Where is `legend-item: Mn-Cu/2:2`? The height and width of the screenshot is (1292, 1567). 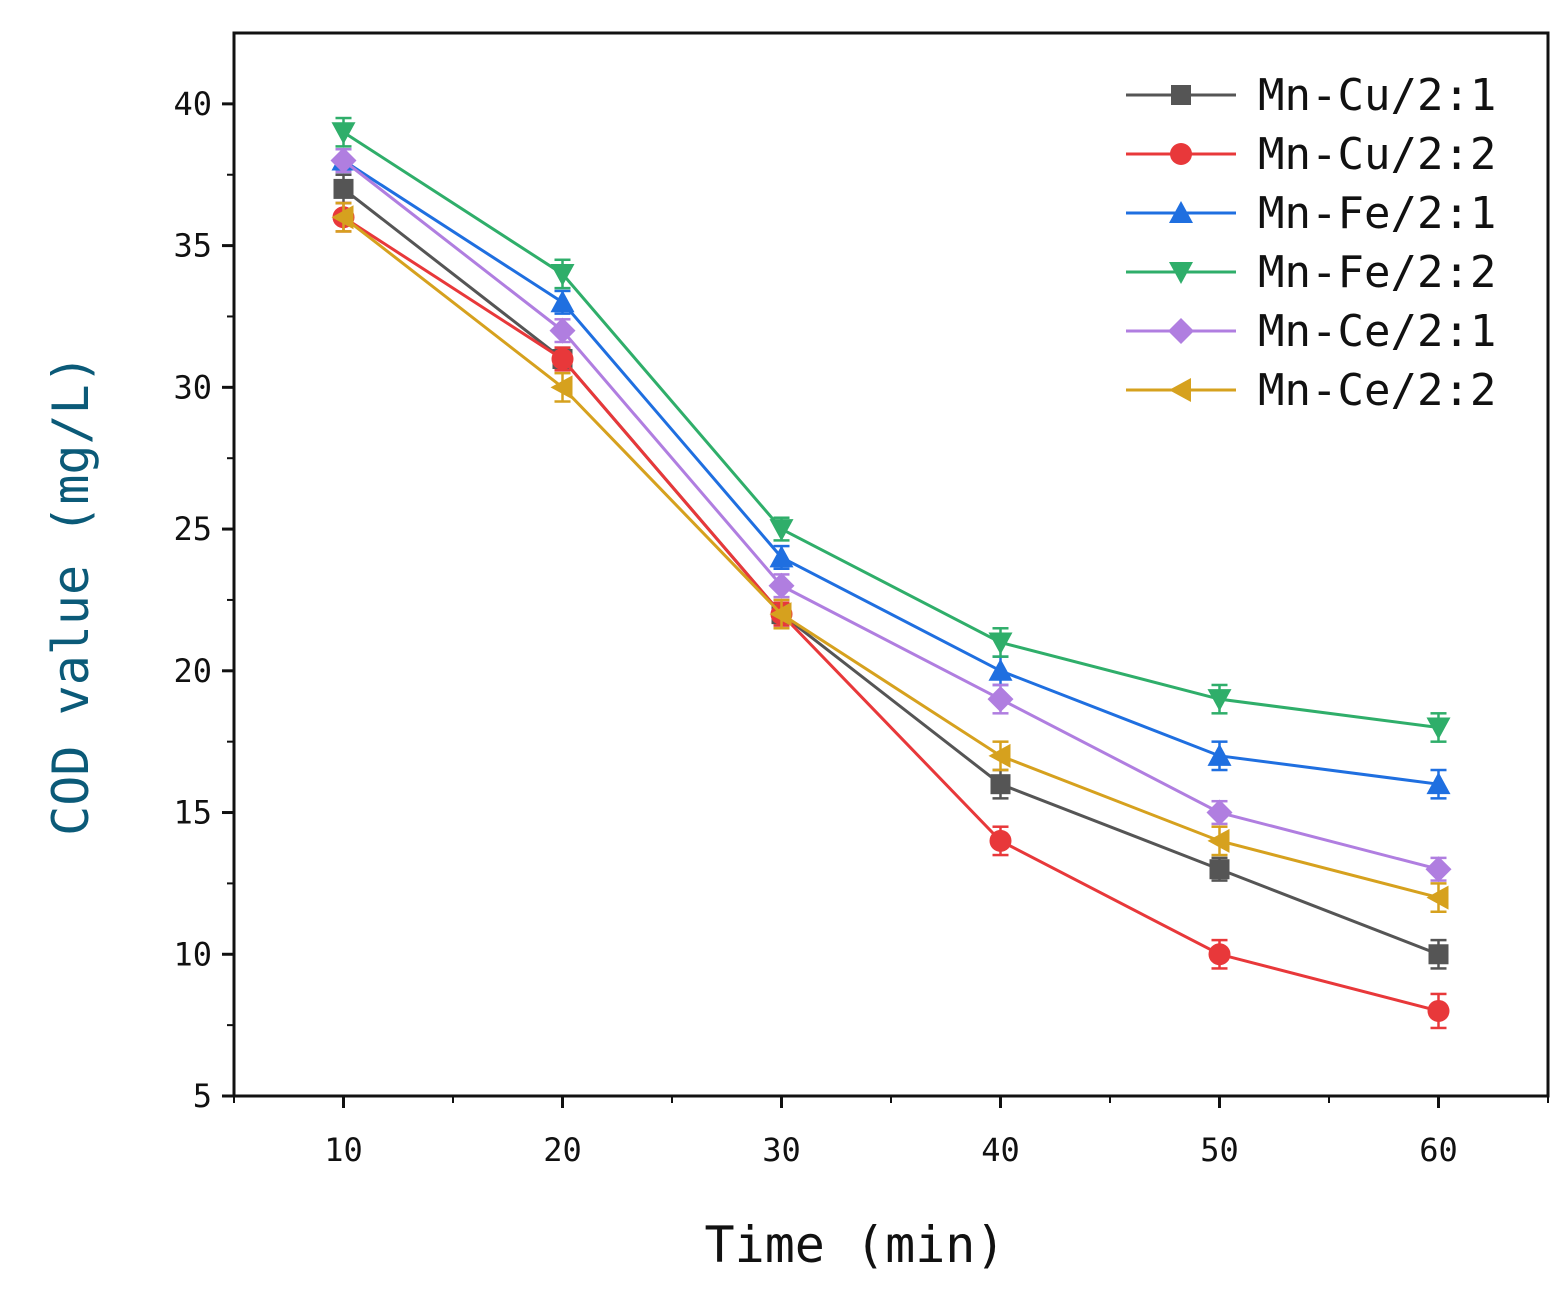
legend-item: Mn-Cu/2:2 is located at coordinates (1311, 154).